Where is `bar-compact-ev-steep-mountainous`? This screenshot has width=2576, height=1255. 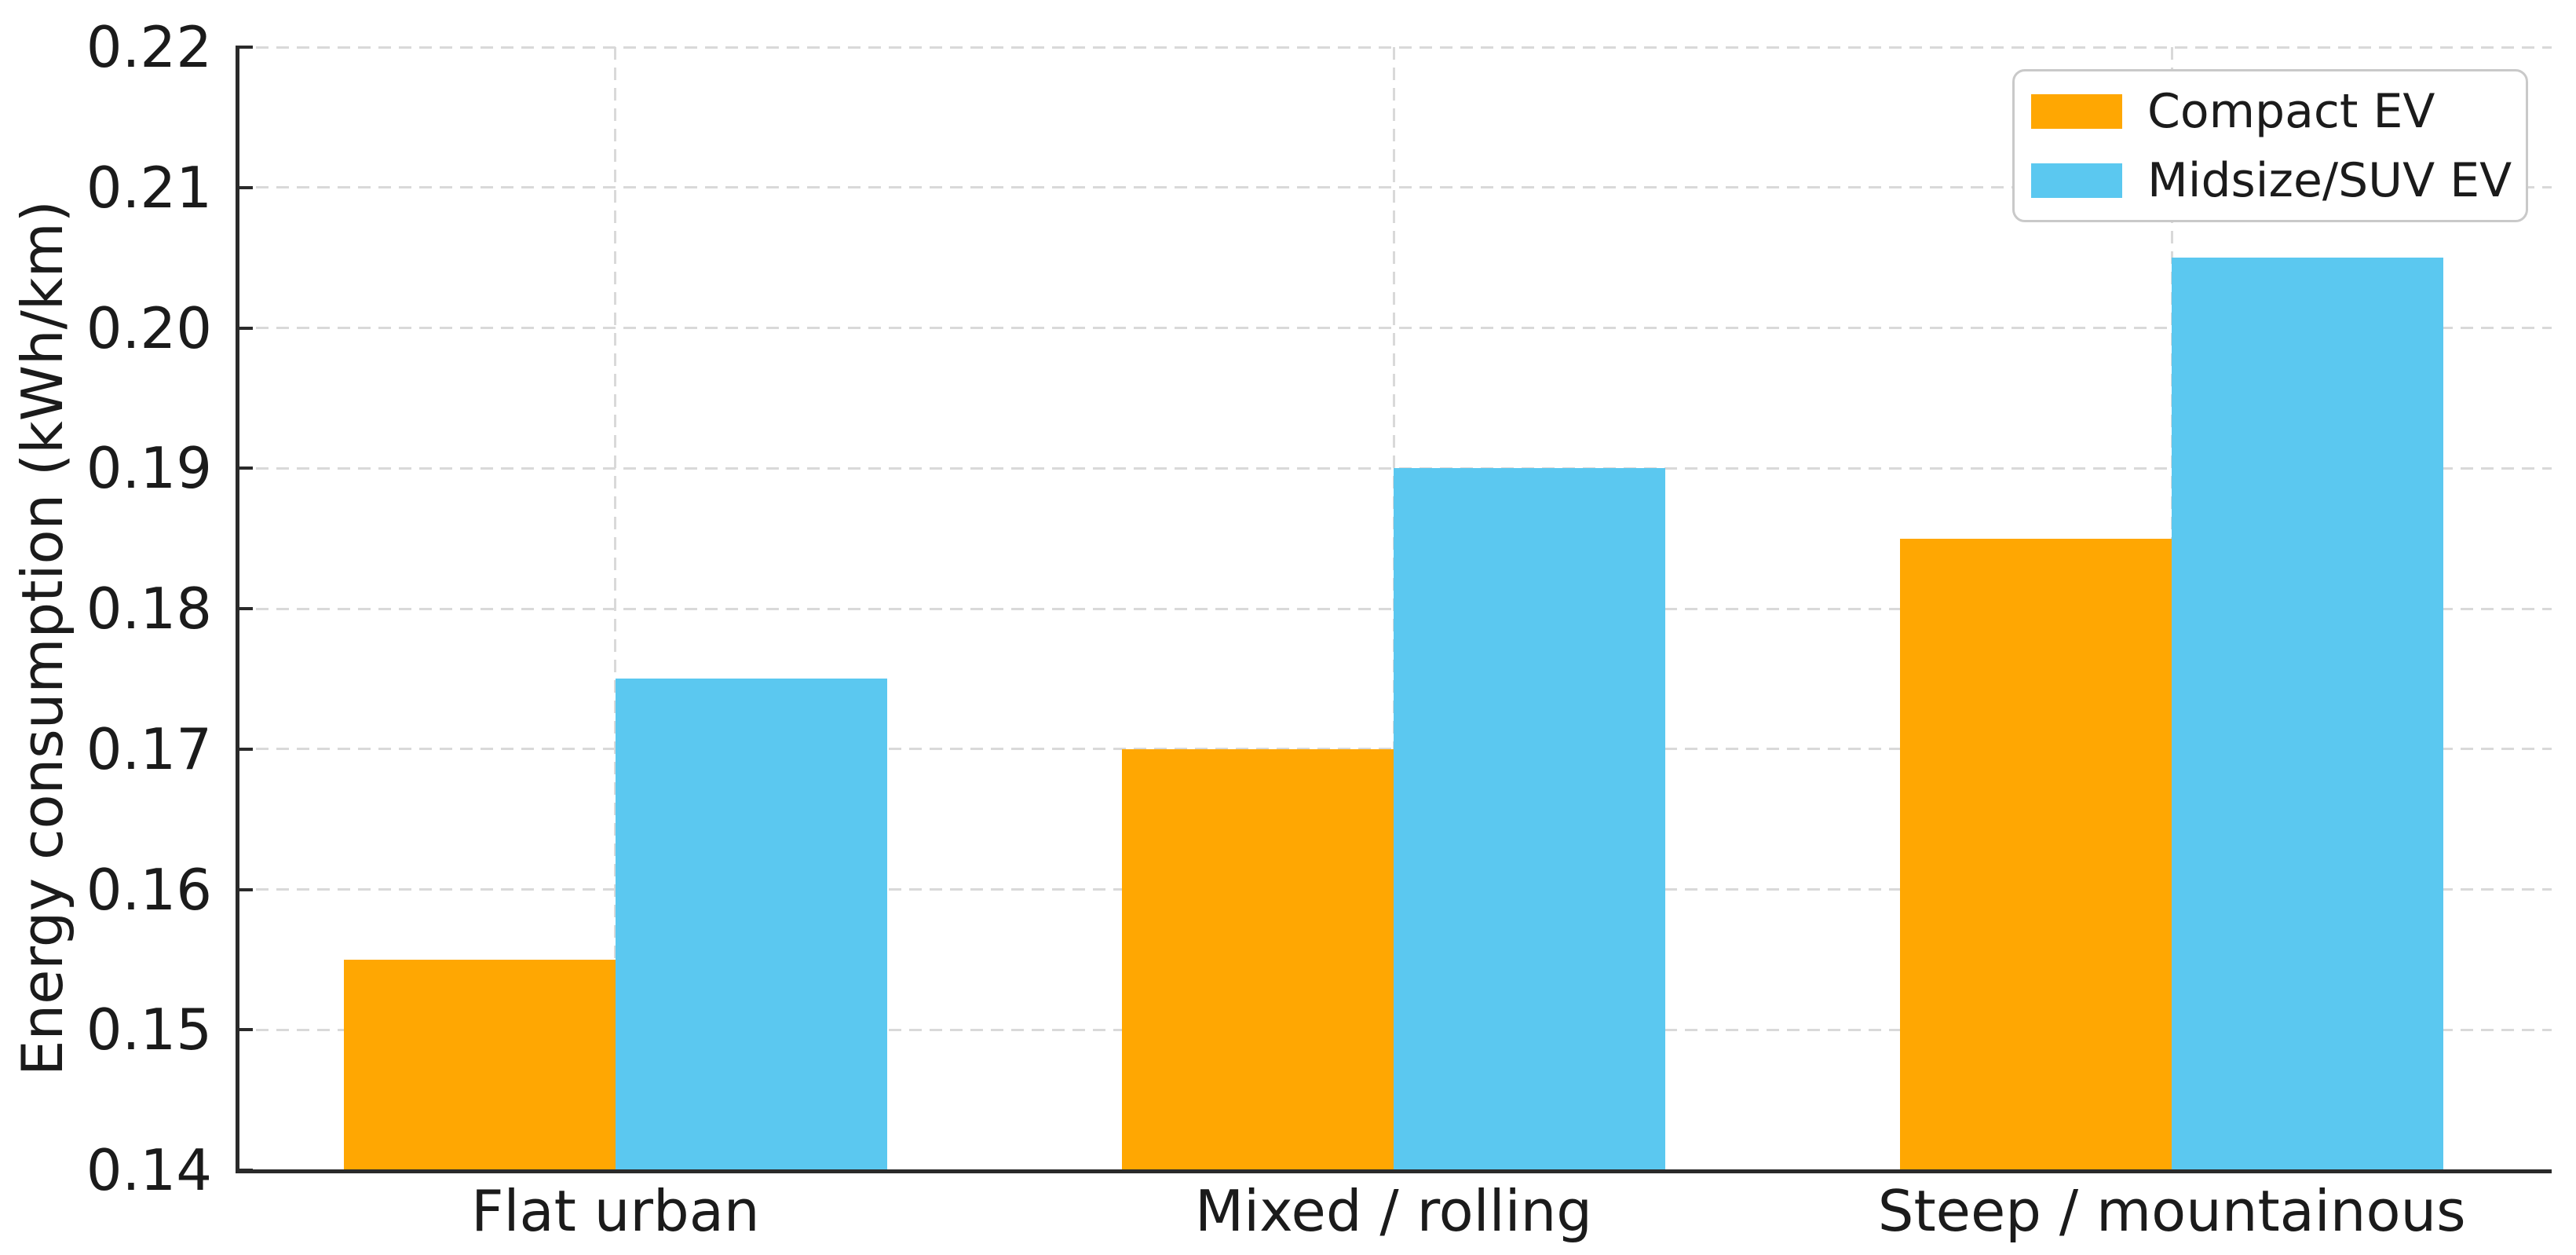 bar-compact-ev-steep-mountainous is located at coordinates (2036, 854).